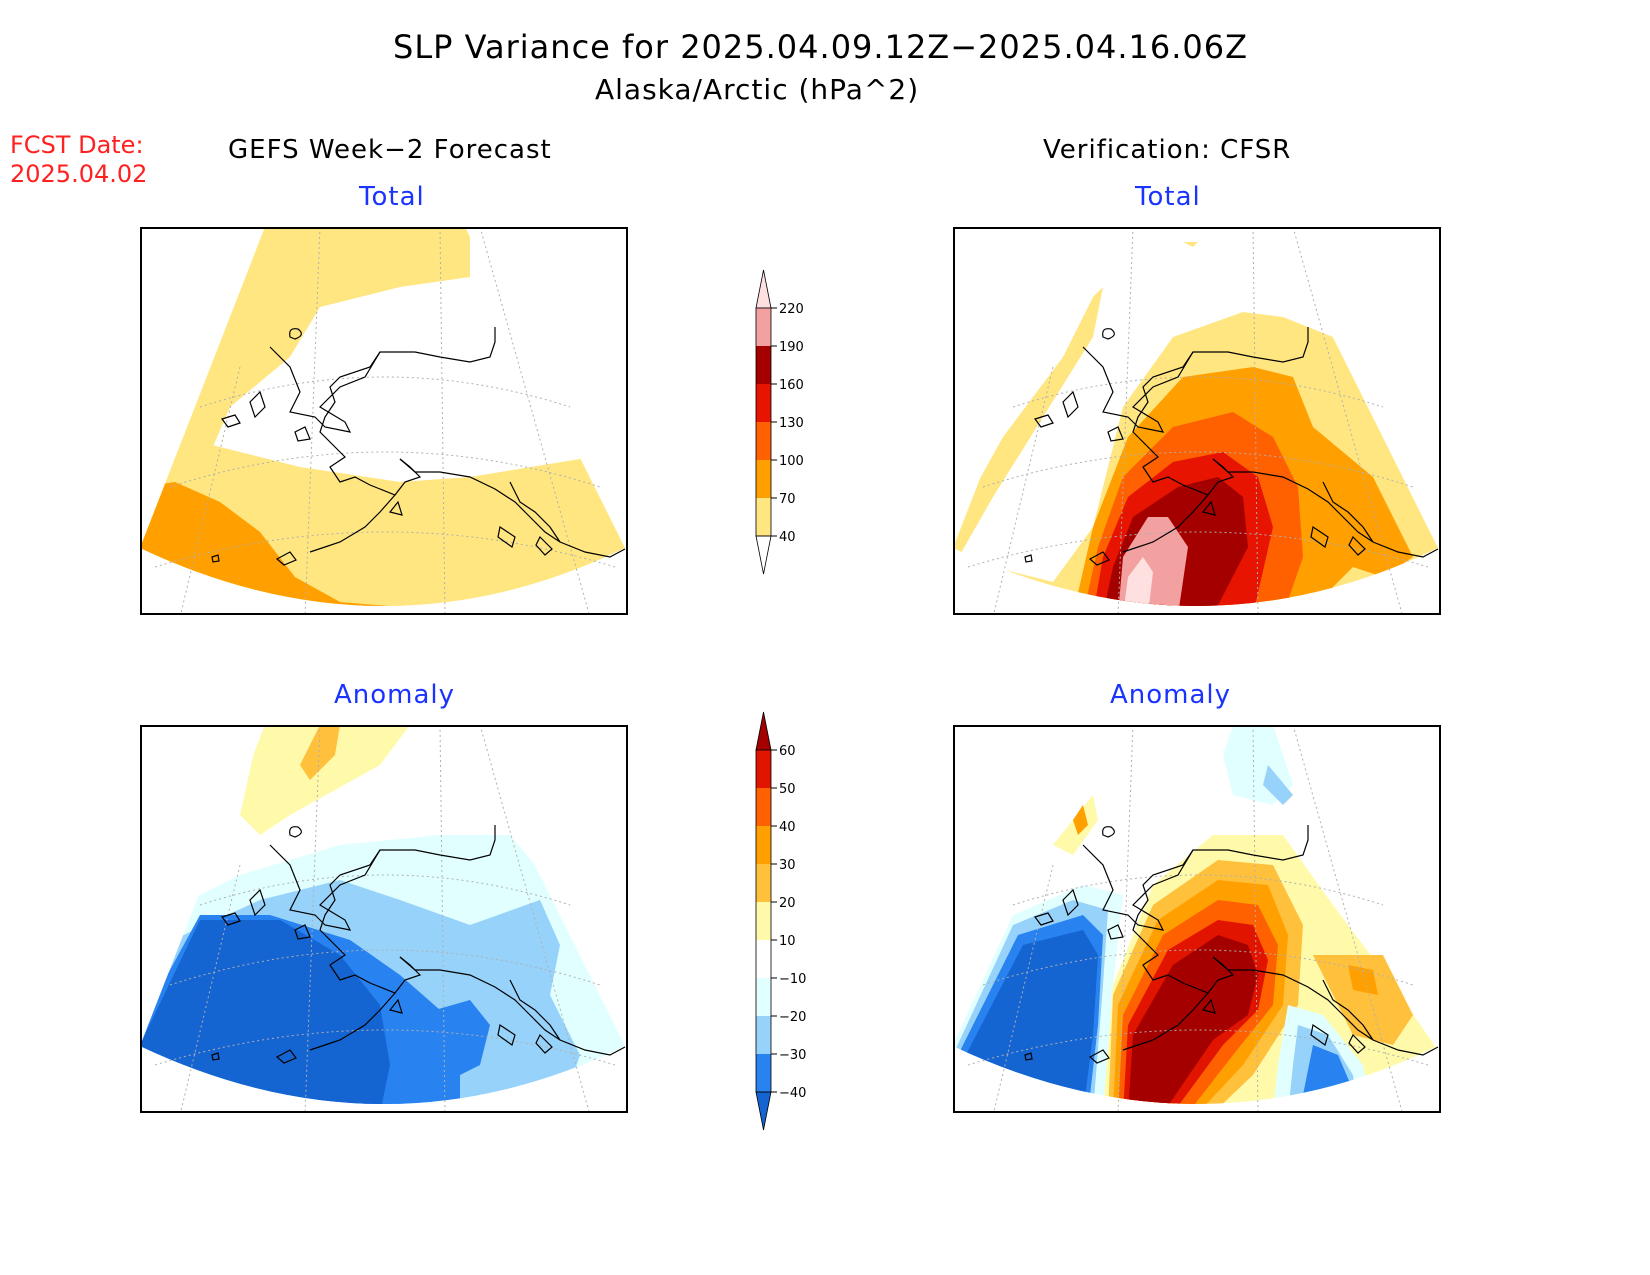 Image resolution: width=1650 pixels, height=1275 pixels. Describe the element at coordinates (792, 1055) in the screenshot. I see `anomaly-colorbar-label: −30` at that location.